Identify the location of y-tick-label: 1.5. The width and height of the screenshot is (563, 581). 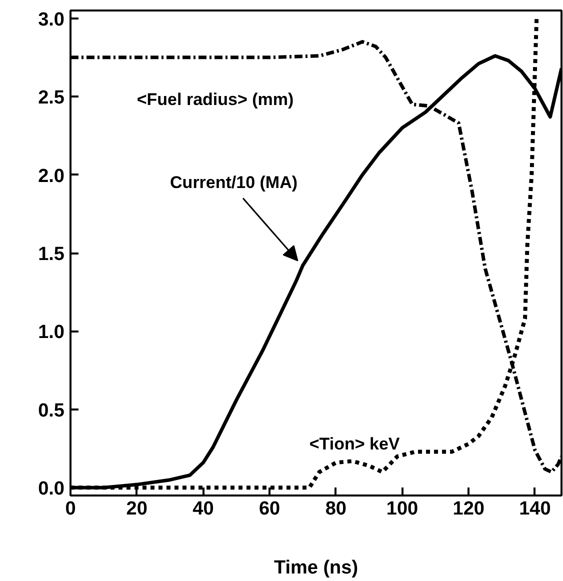
(51, 254).